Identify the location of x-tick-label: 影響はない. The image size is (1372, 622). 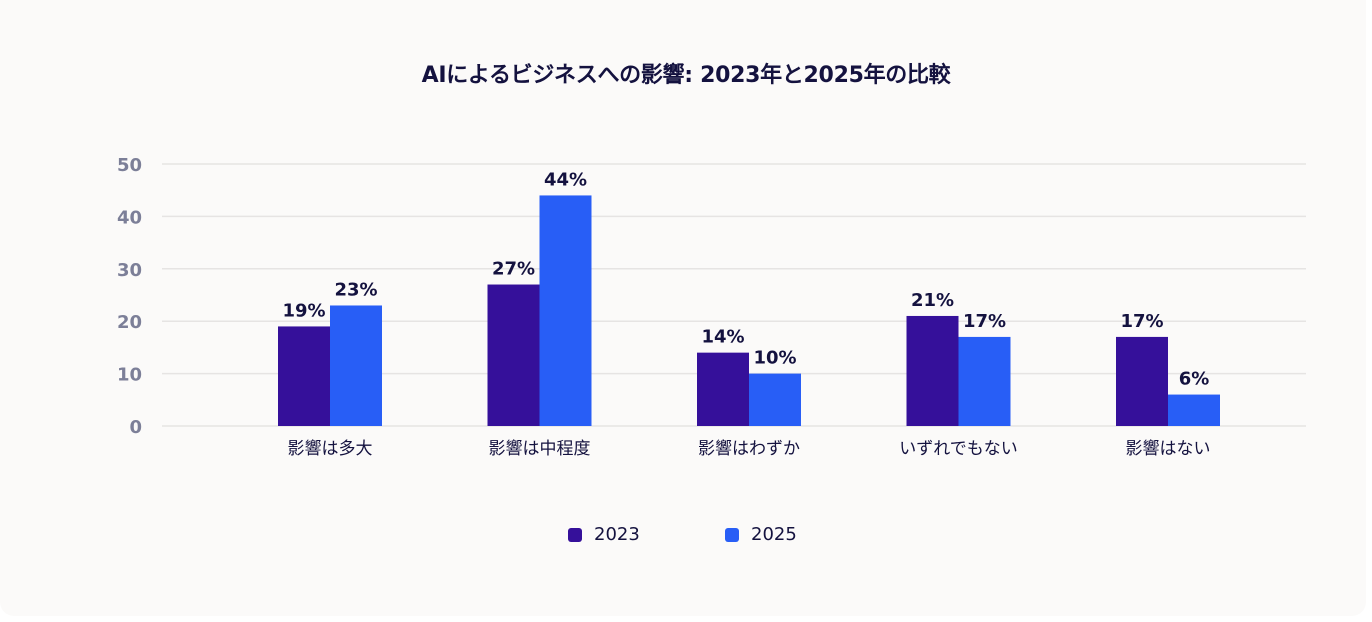
(1168, 449).